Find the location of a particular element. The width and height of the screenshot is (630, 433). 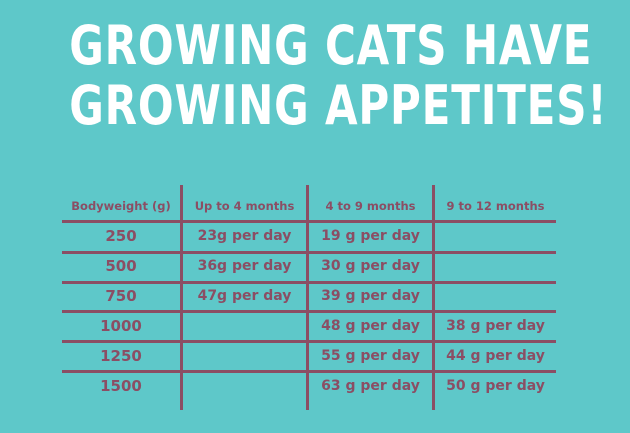

table-cell-4-to-9: 30 g per day is located at coordinates (370, 266).